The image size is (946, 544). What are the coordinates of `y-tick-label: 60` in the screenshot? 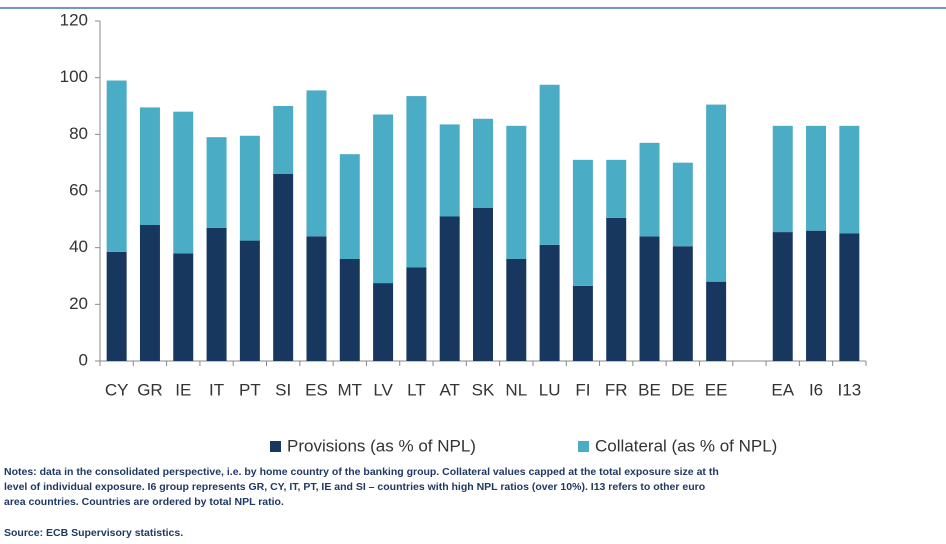 It's located at (78, 189).